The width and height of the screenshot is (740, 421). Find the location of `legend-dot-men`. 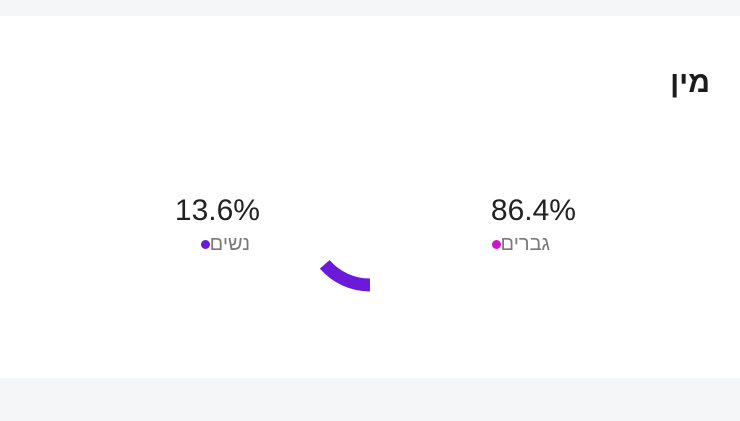

legend-dot-men is located at coordinates (496, 244).